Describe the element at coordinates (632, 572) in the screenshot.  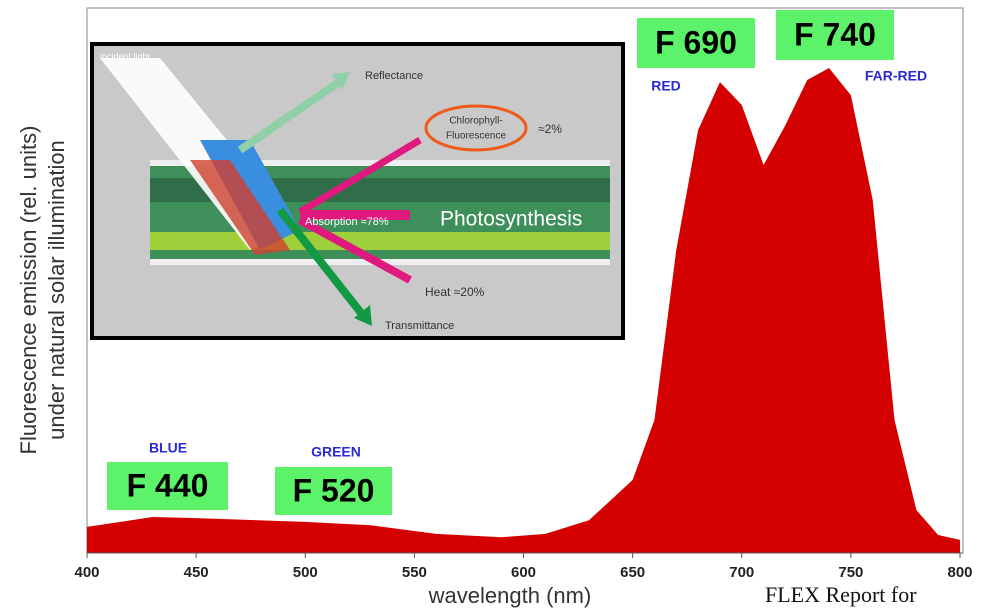
I see `x-tick-label: 650` at that location.